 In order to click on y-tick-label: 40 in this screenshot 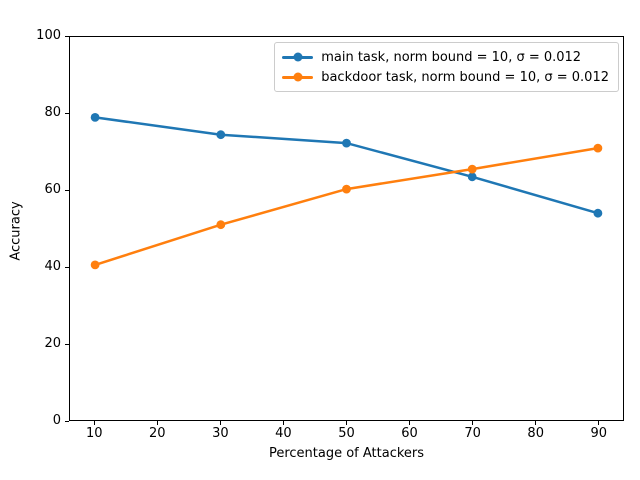, I will do `click(52, 266)`.